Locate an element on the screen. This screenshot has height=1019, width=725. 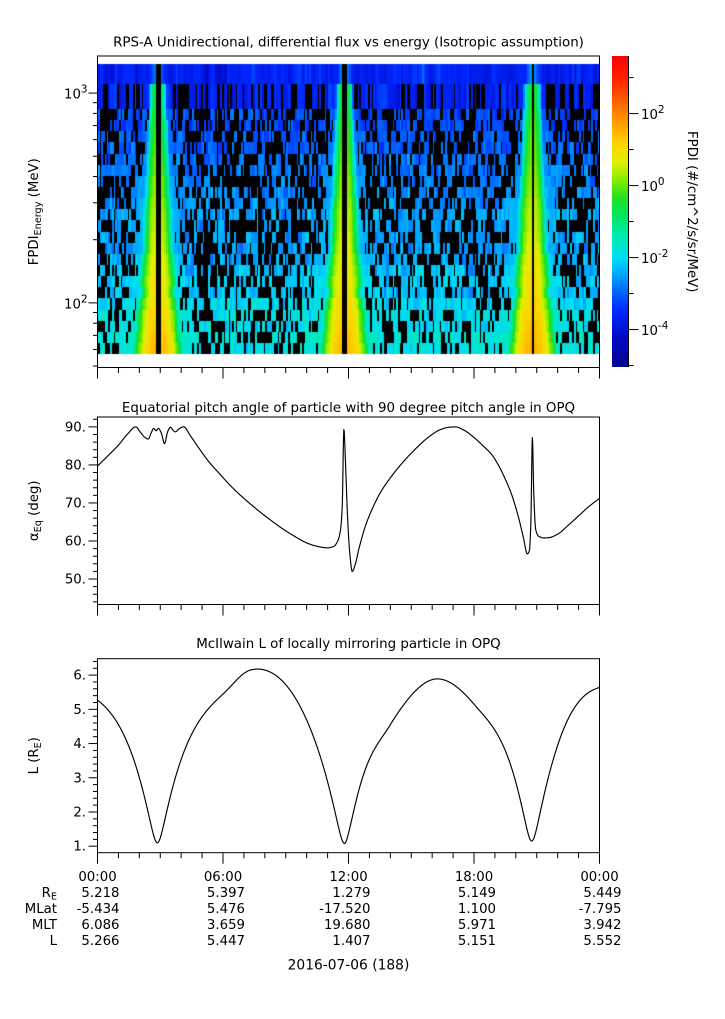
y-tick-label: 70. is located at coordinates (75, 503).